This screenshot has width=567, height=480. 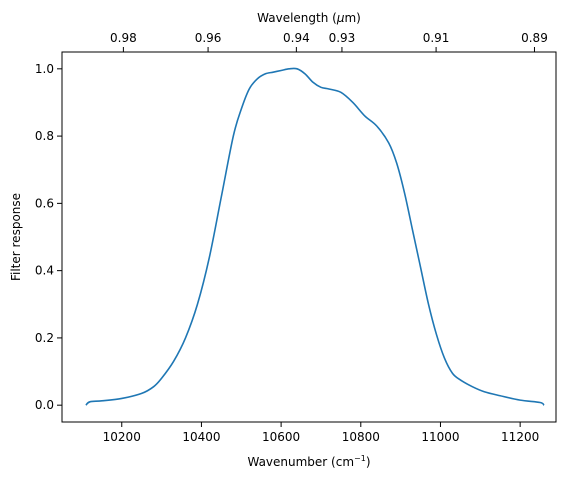 I want to click on y-tick-label: 0.8, so click(x=44, y=136).